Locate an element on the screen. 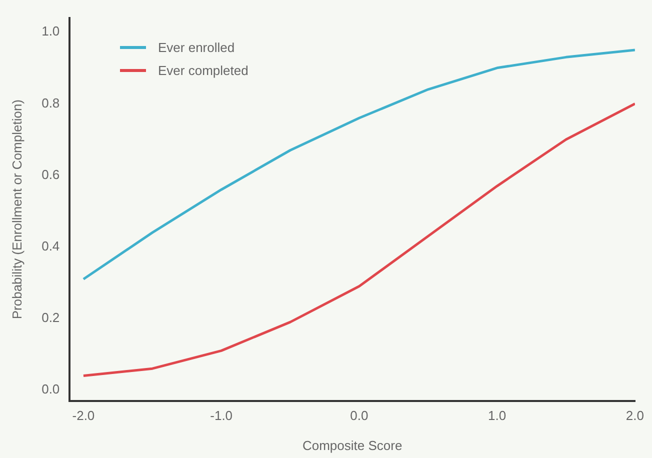 The width and height of the screenshot is (652, 458). legend-label: Ever enrolled is located at coordinates (196, 47).